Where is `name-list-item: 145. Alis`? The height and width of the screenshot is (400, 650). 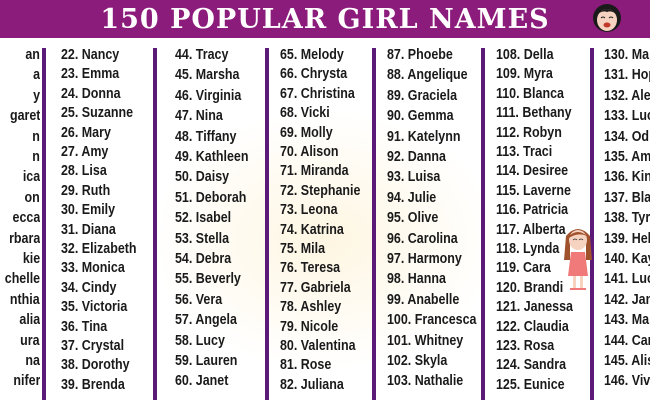 name-list-item: 145. Alis is located at coordinates (627, 361).